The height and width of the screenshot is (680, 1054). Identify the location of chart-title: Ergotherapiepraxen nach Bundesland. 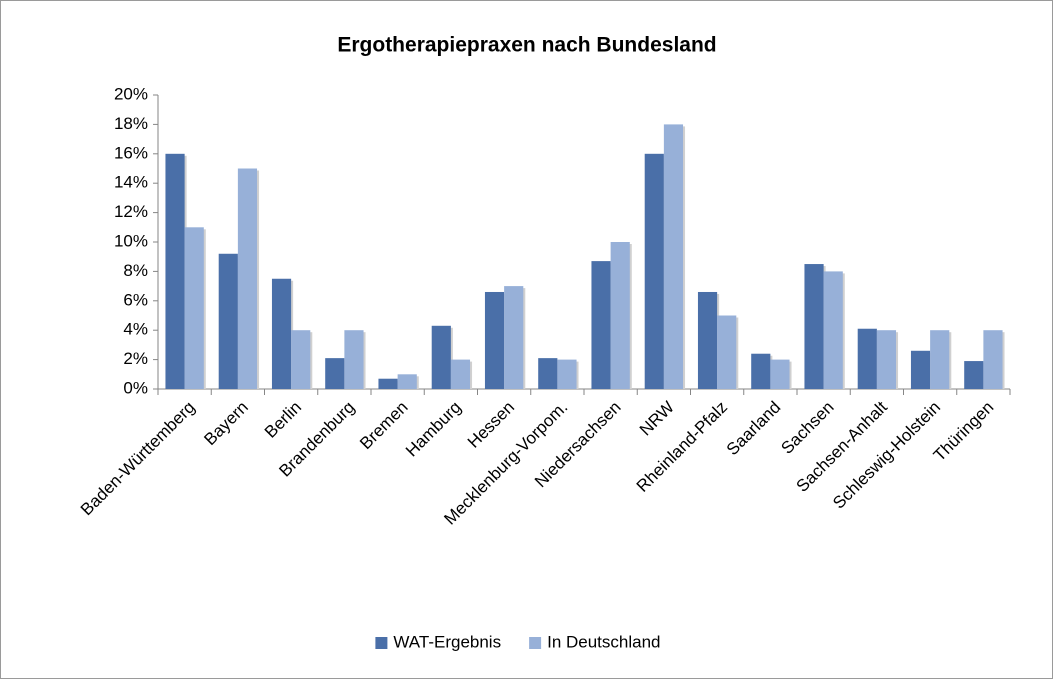
(526, 45).